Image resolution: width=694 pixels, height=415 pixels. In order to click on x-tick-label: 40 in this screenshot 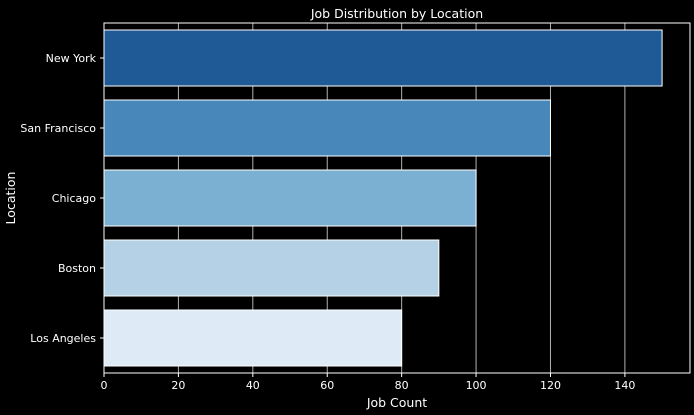, I will do `click(253, 385)`.